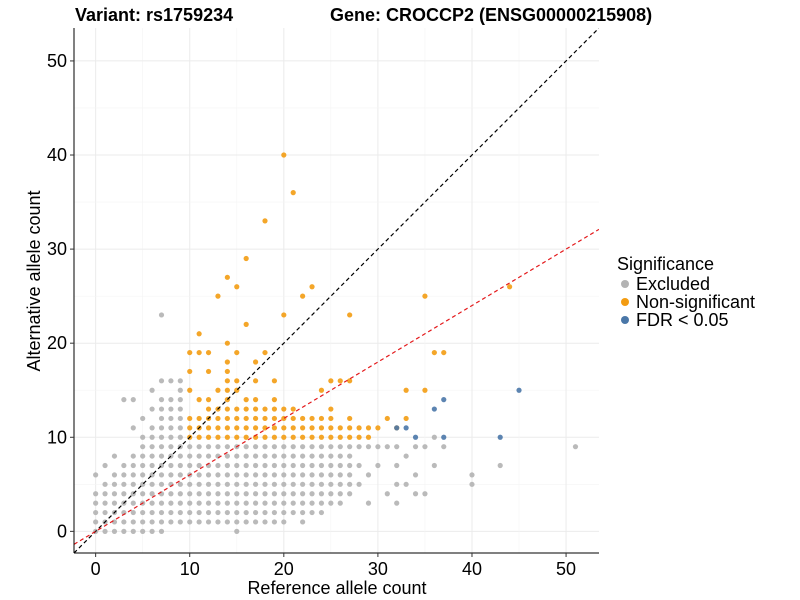  Describe the element at coordinates (378, 569) in the screenshot. I see `x-tick-label: 30` at that location.